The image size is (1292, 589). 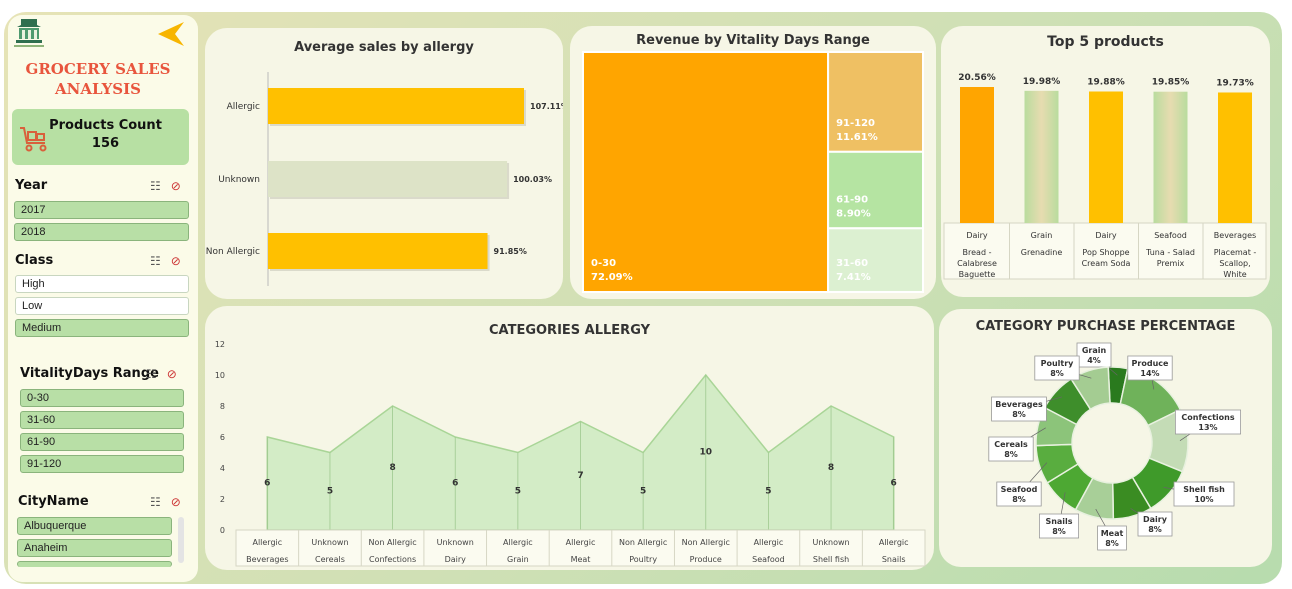 I want to click on slicer-item-vitality-91-120: 91-120, so click(x=102, y=464).